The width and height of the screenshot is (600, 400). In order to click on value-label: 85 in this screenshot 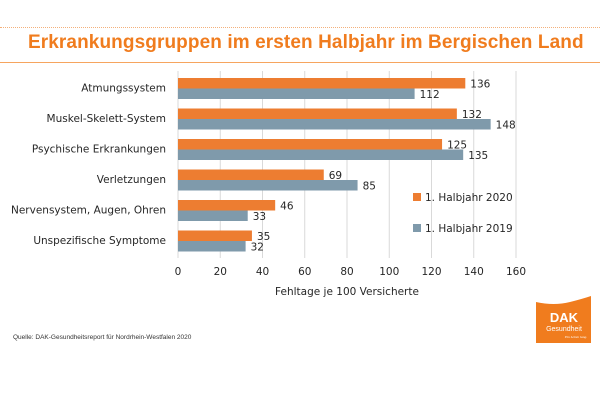, I will do `click(369, 187)`.